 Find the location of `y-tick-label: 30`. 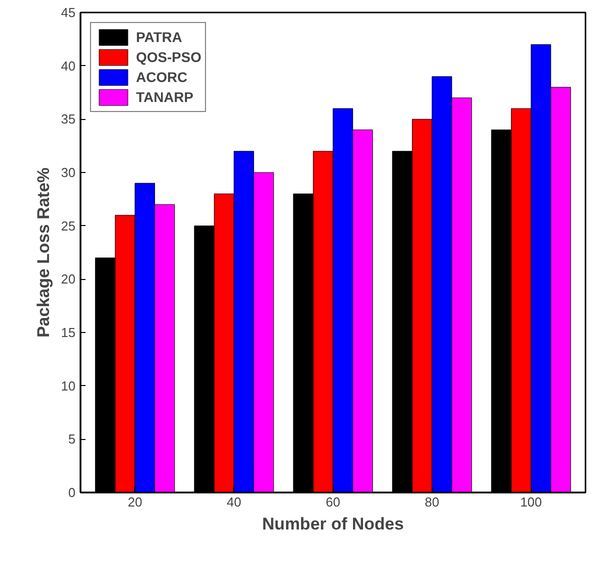

y-tick-label: 30 is located at coordinates (68, 172).